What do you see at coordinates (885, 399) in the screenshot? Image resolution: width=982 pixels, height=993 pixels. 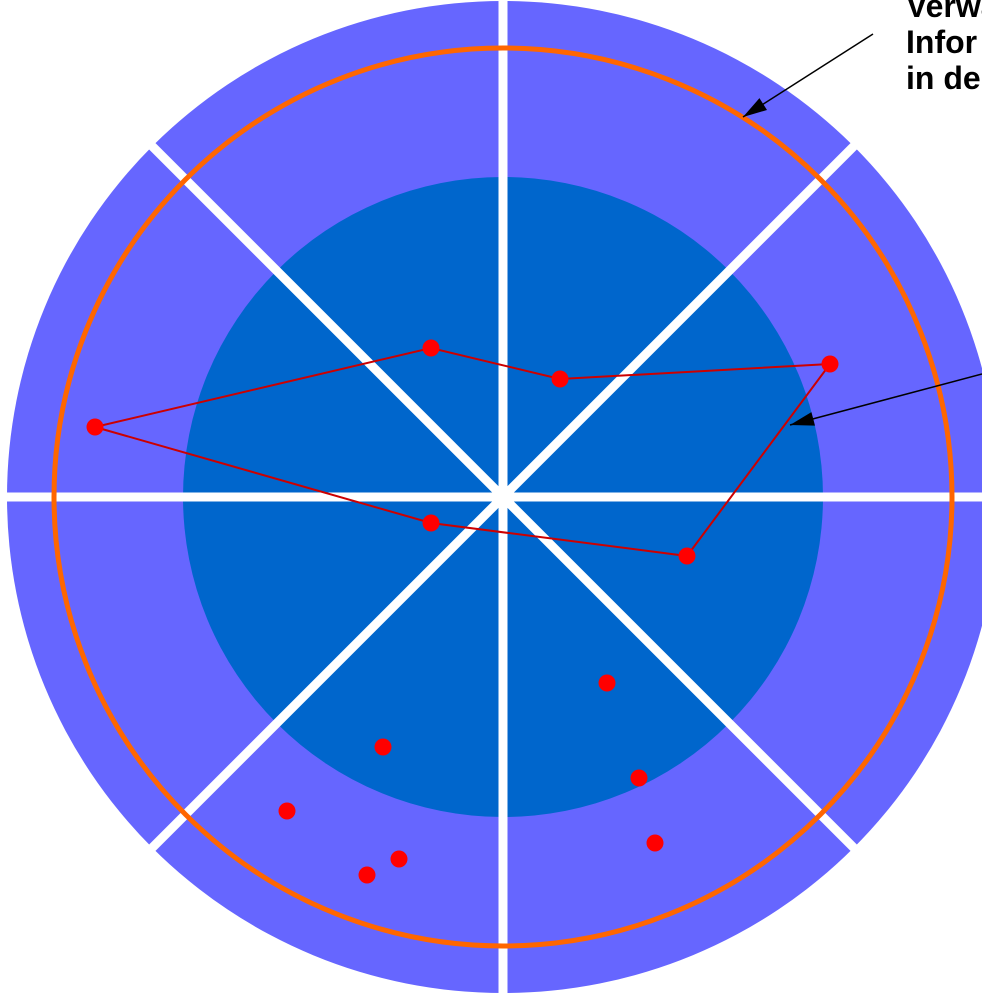 I see `arrow-to-path-shaft` at bounding box center [885, 399].